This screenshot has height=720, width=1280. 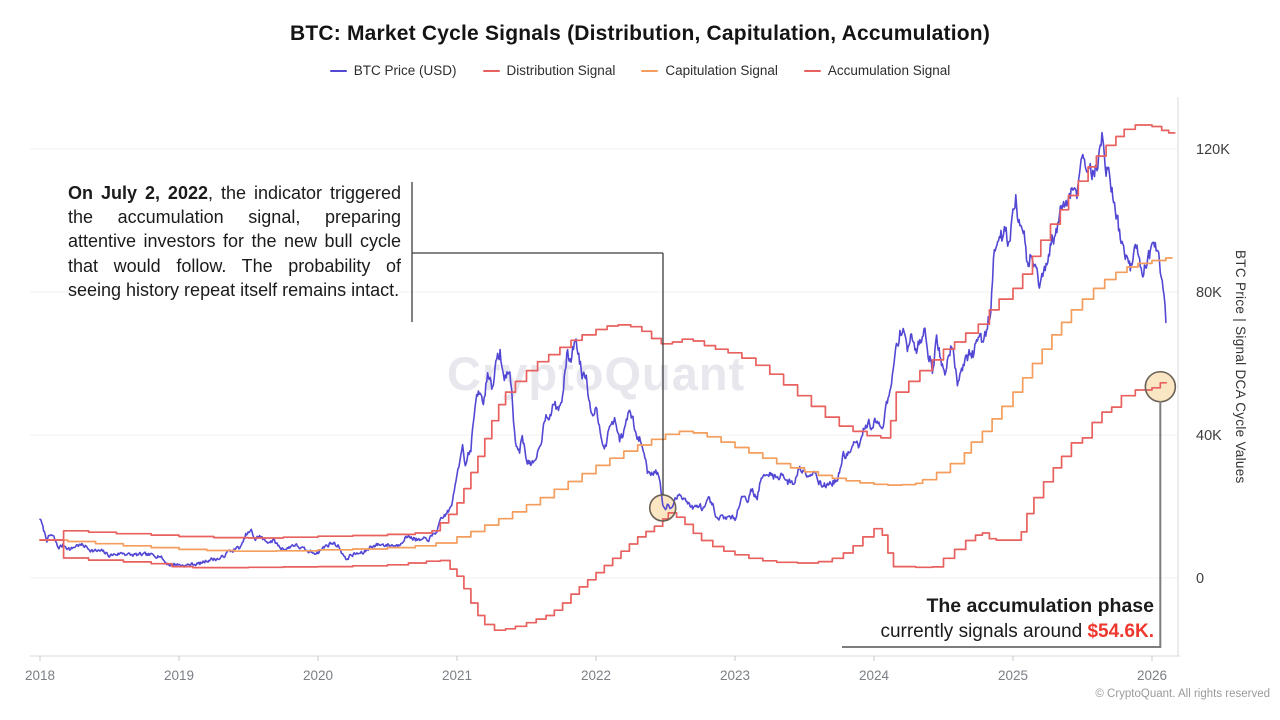 I want to click on event-marker-fills, so click(x=912, y=446).